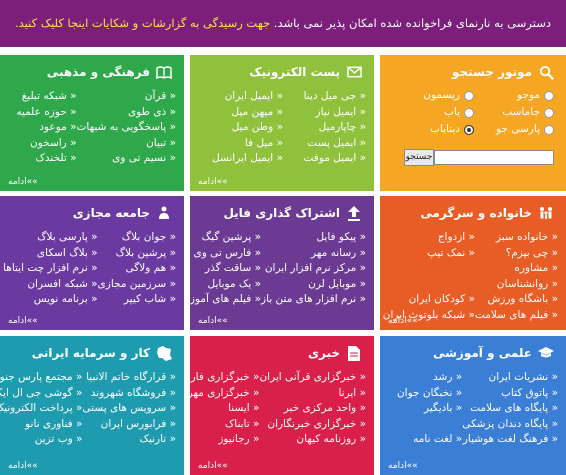 The width and height of the screenshot is (566, 475). I want to click on link: مشاوره, so click(516, 269).